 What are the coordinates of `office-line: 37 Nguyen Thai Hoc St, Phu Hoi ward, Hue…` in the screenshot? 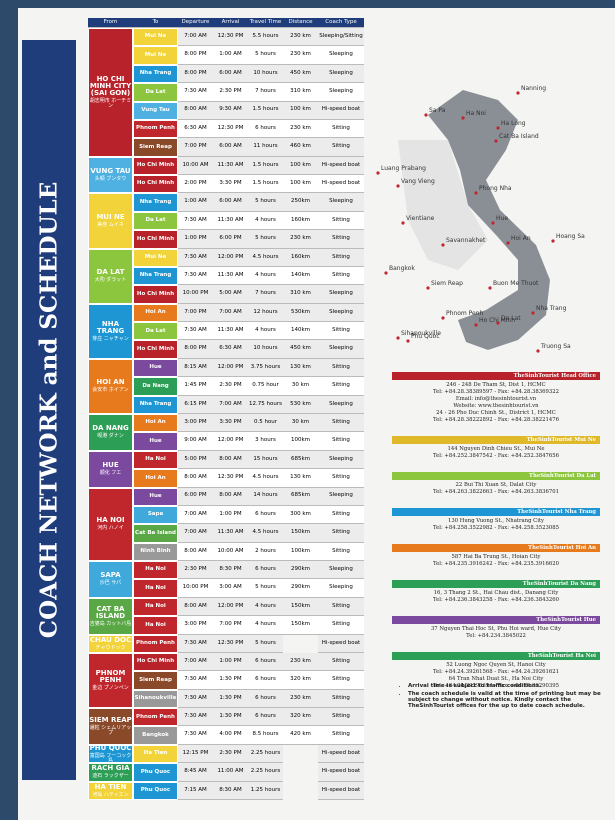 It's located at (496, 629).